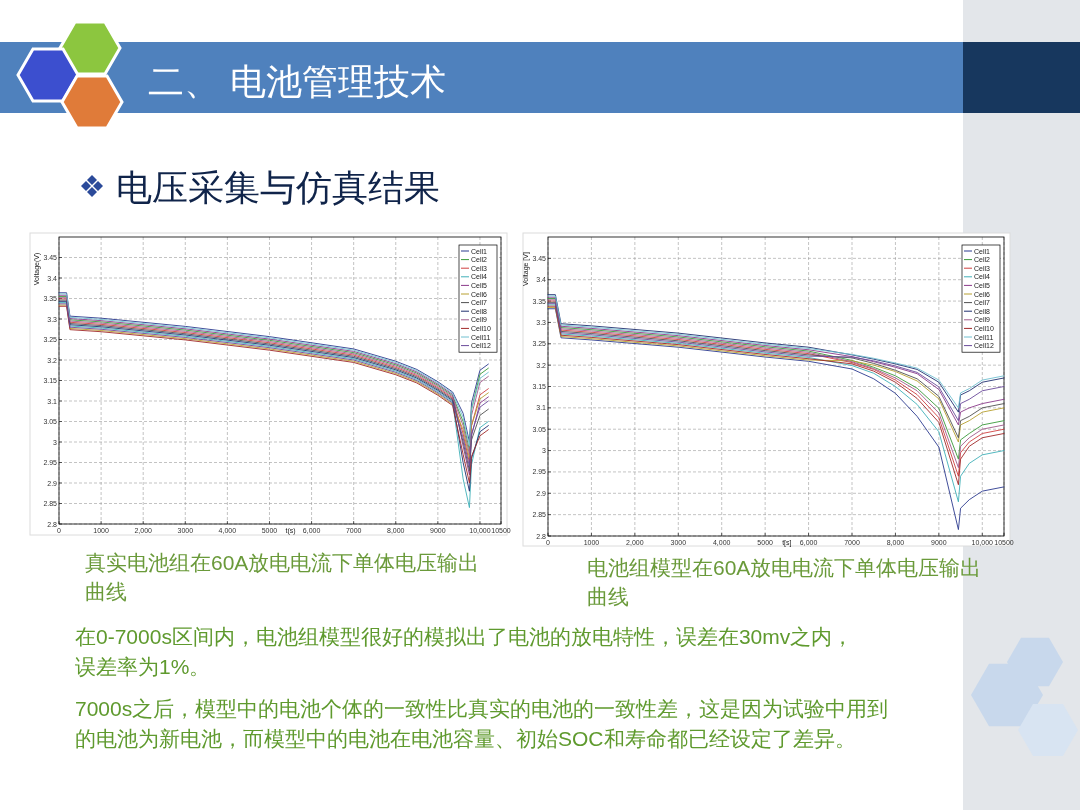 The width and height of the screenshot is (1080, 810). I want to click on text: 电压采集与仿真结果, so click(278, 188).